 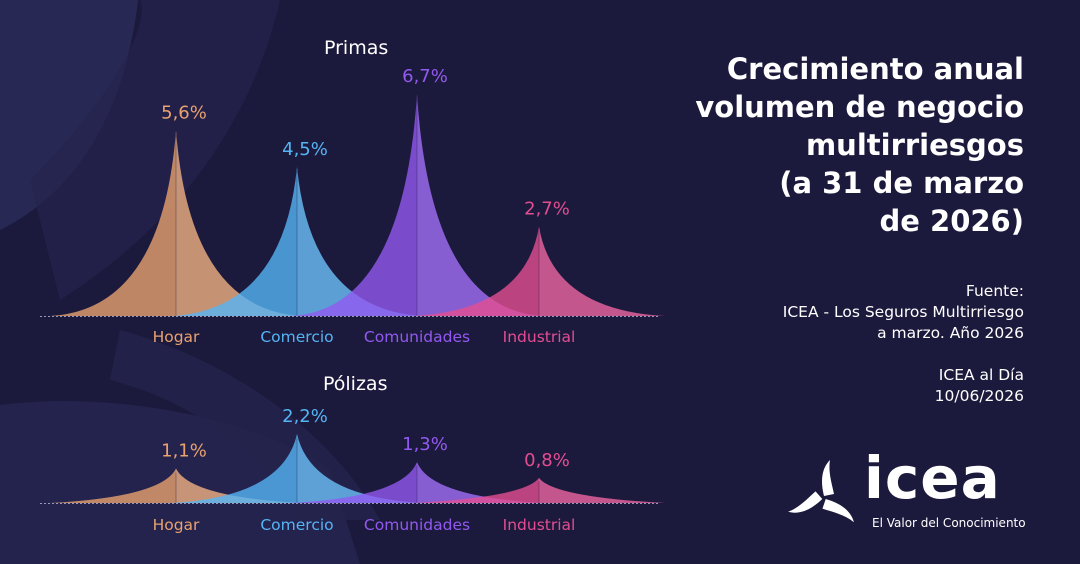 I want to click on icea-logo: icea El Valor del Conocimiento, so click(x=916, y=491).